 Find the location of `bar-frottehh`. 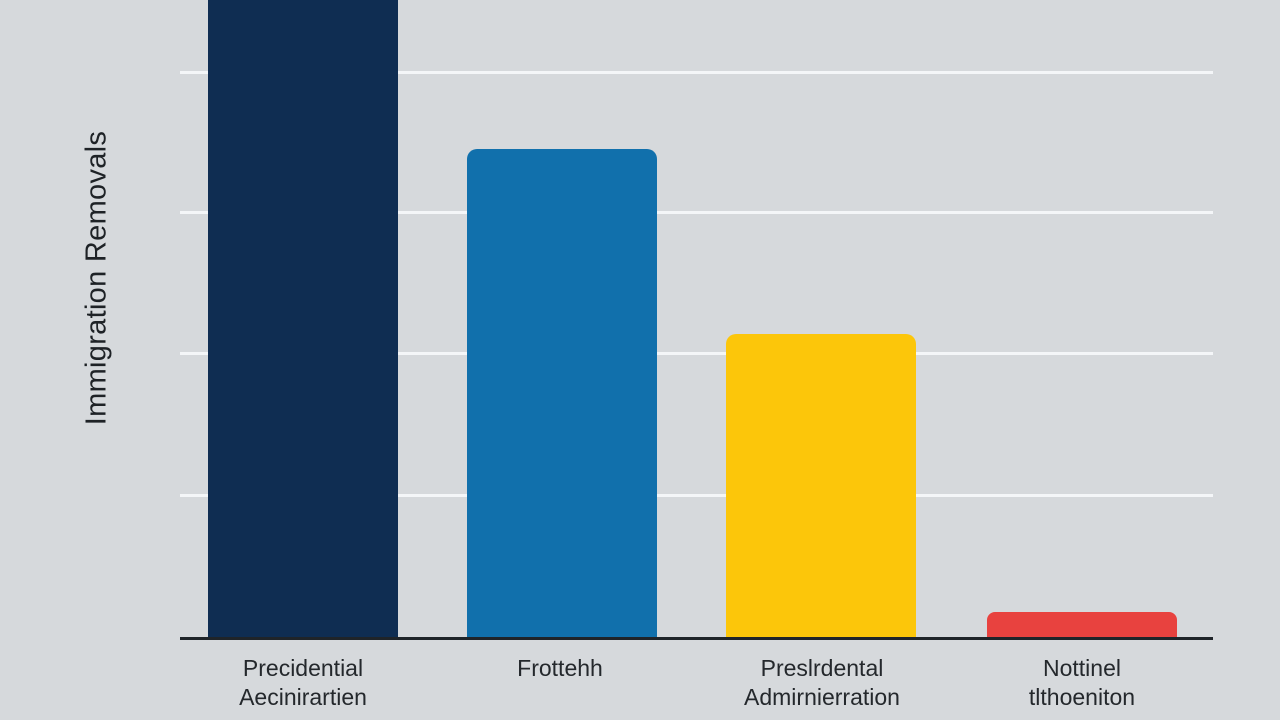

bar-frottehh is located at coordinates (562, 393).